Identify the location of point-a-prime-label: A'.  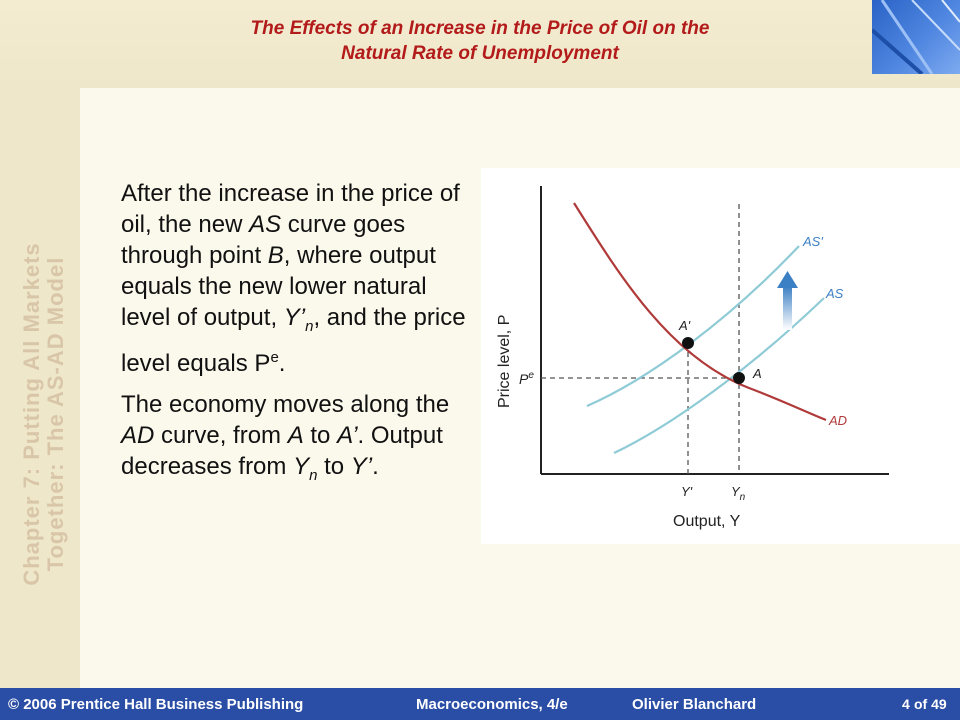
(684, 325).